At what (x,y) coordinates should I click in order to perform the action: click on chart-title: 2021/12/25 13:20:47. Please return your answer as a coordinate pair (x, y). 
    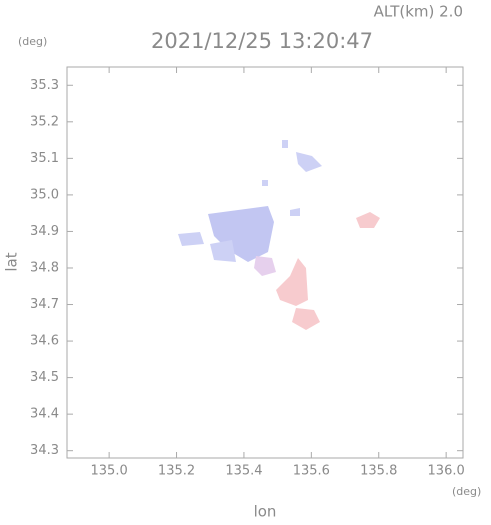
    Looking at the image, I should click on (262, 41).